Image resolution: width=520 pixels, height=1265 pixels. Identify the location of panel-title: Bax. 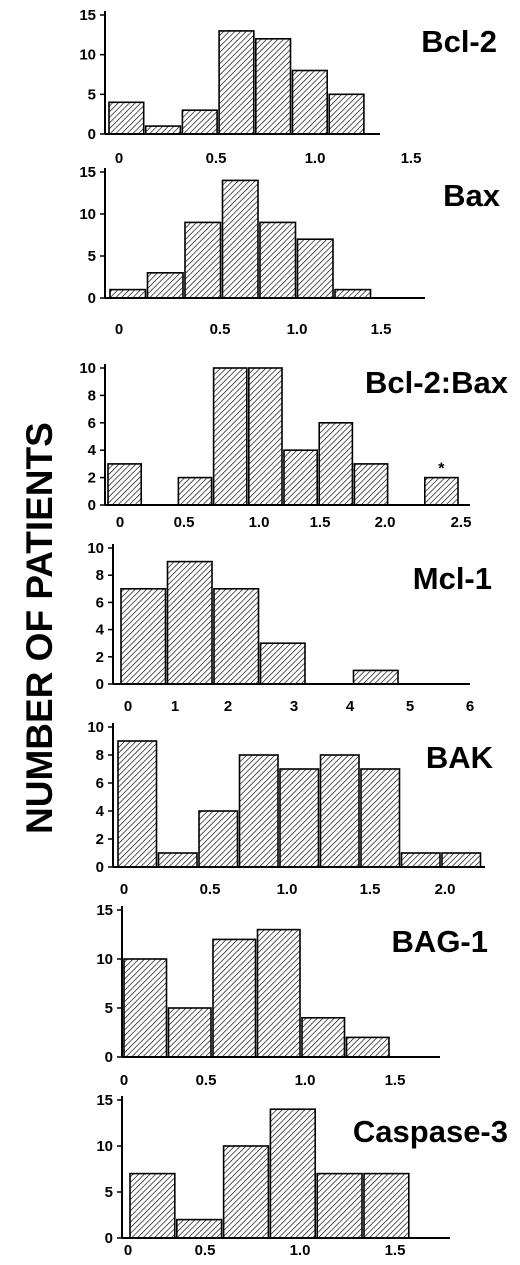
(472, 195).